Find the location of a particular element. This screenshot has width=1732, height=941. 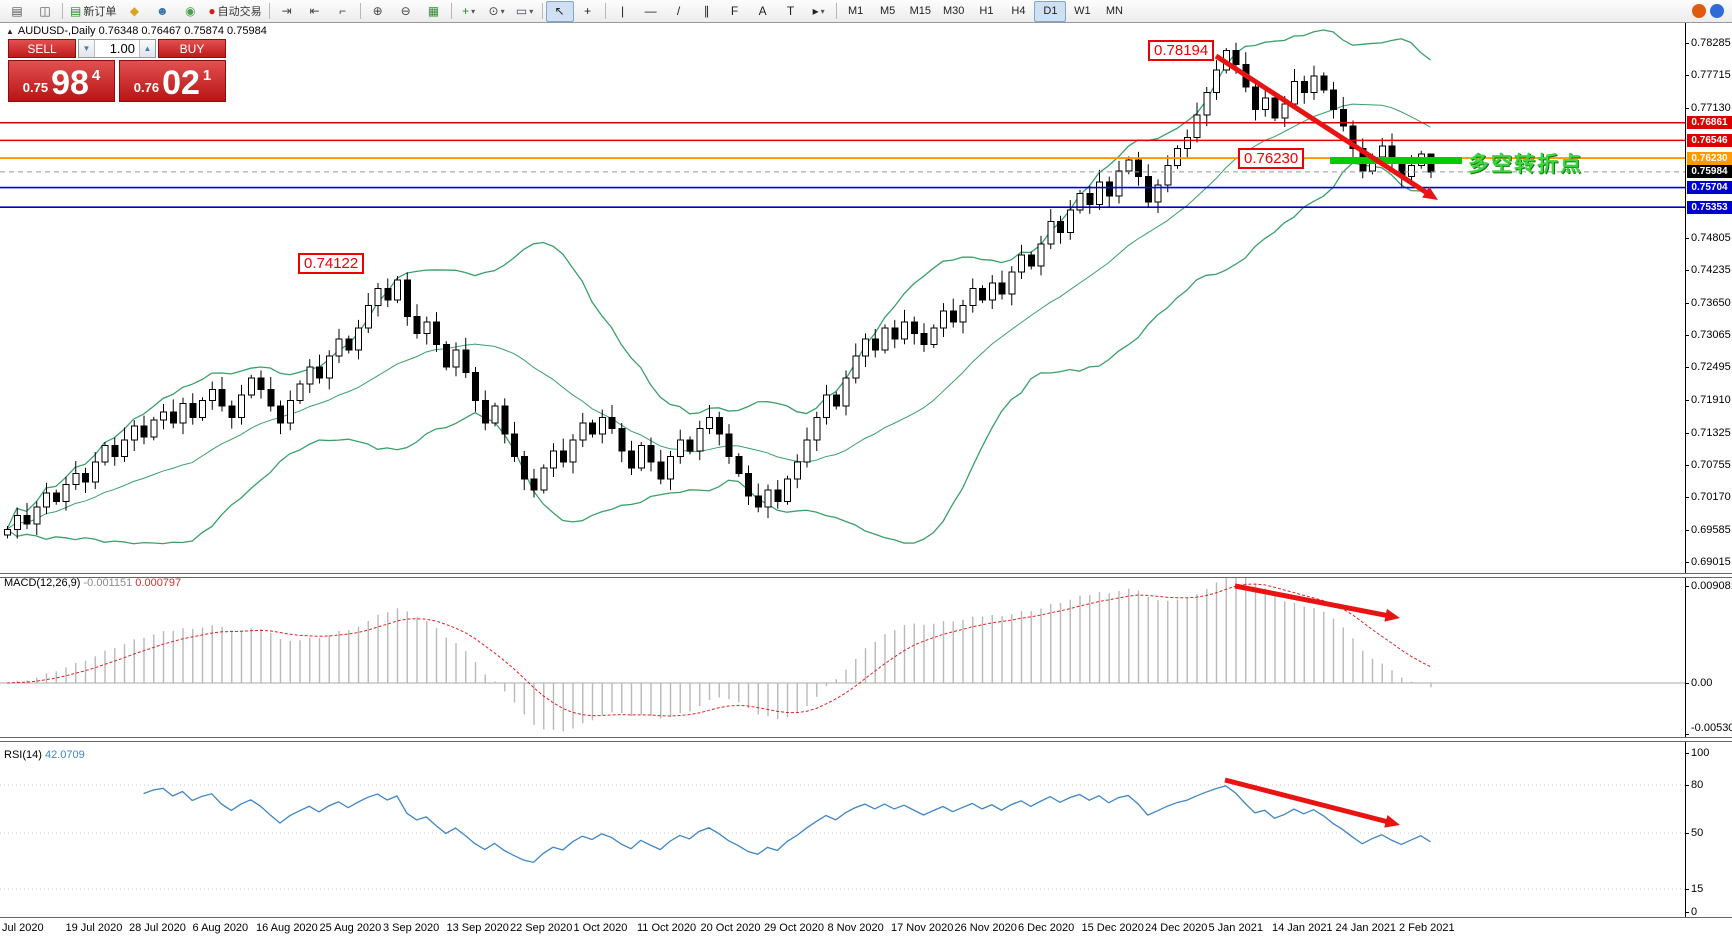

styles-bucket-icon: ◆ is located at coordinates (134, 11).